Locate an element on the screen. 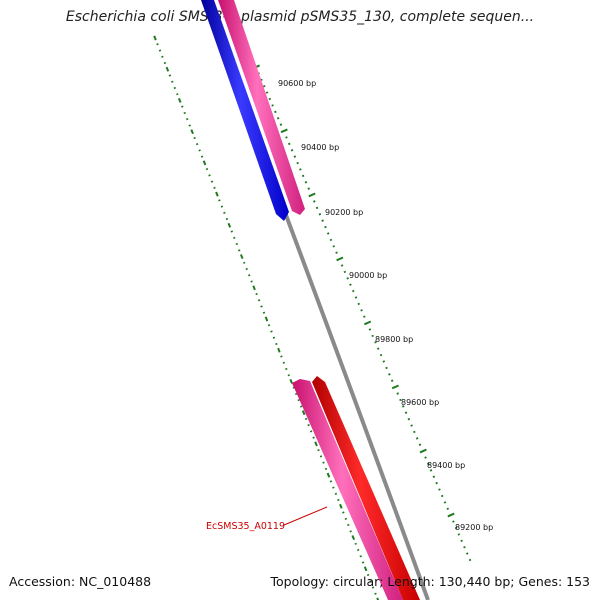 The height and width of the screenshot is (600, 600). gene-pink-top is located at coordinates (261, 107).